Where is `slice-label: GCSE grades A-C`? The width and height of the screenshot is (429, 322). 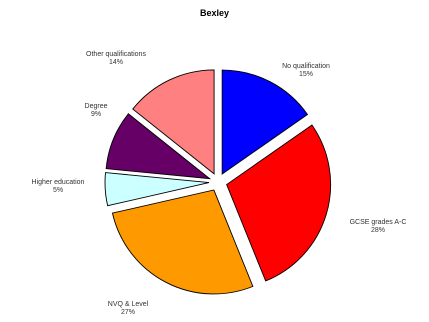 slice-label: GCSE grades A-C is located at coordinates (378, 222).